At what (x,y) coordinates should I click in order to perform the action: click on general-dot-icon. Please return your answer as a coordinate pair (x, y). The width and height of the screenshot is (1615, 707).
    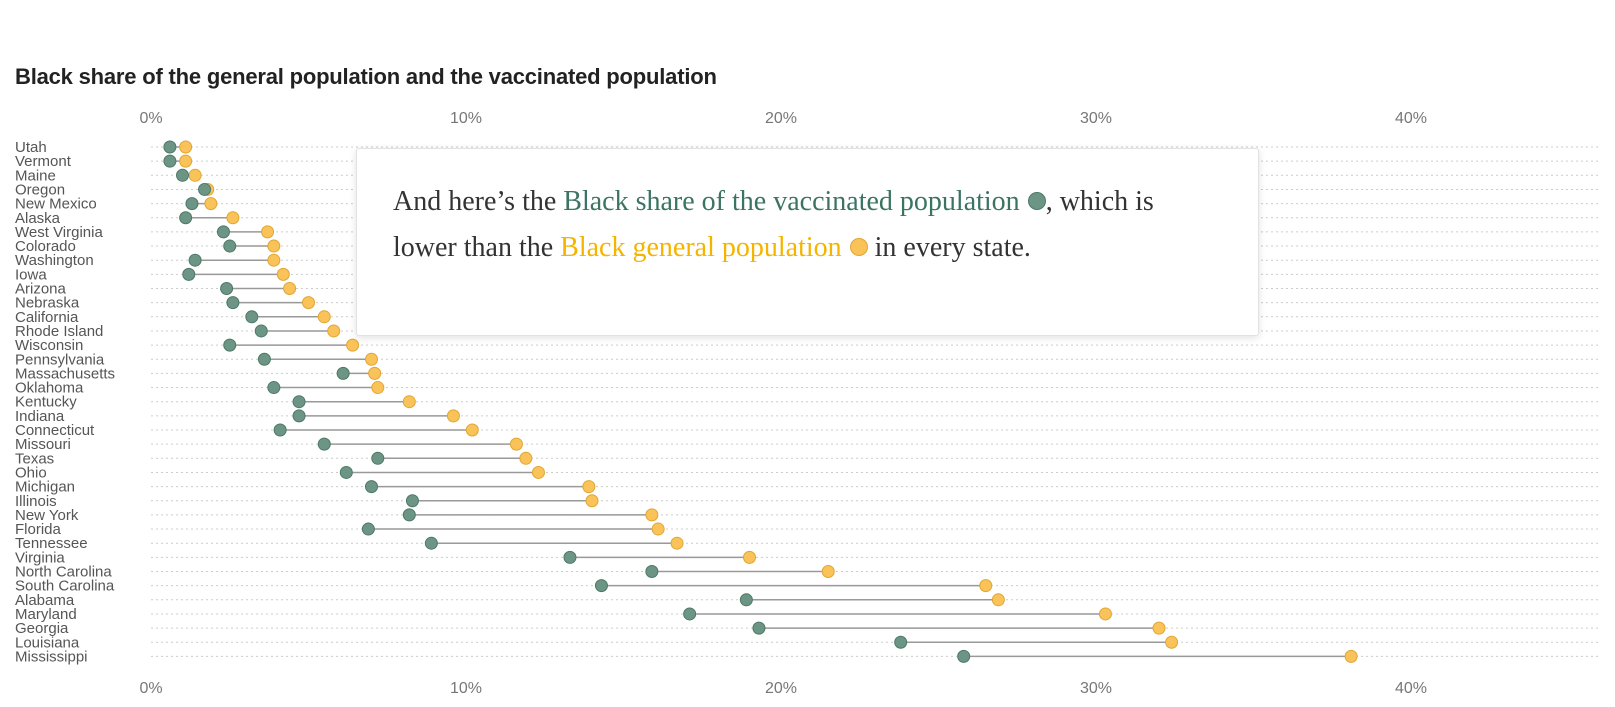
    Looking at the image, I should click on (858, 246).